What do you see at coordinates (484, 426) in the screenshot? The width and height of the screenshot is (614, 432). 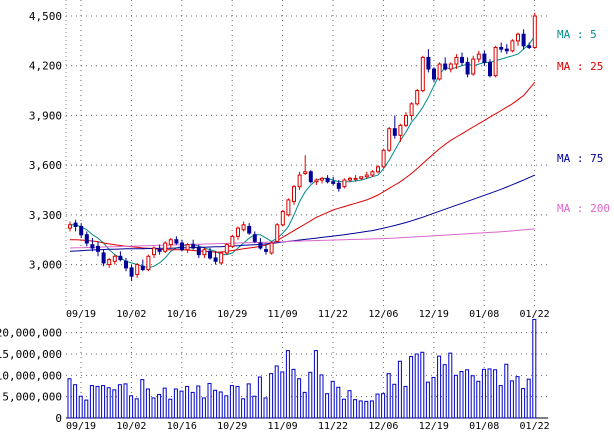 I see `volume-x-tick-label: 01/08` at bounding box center [484, 426].